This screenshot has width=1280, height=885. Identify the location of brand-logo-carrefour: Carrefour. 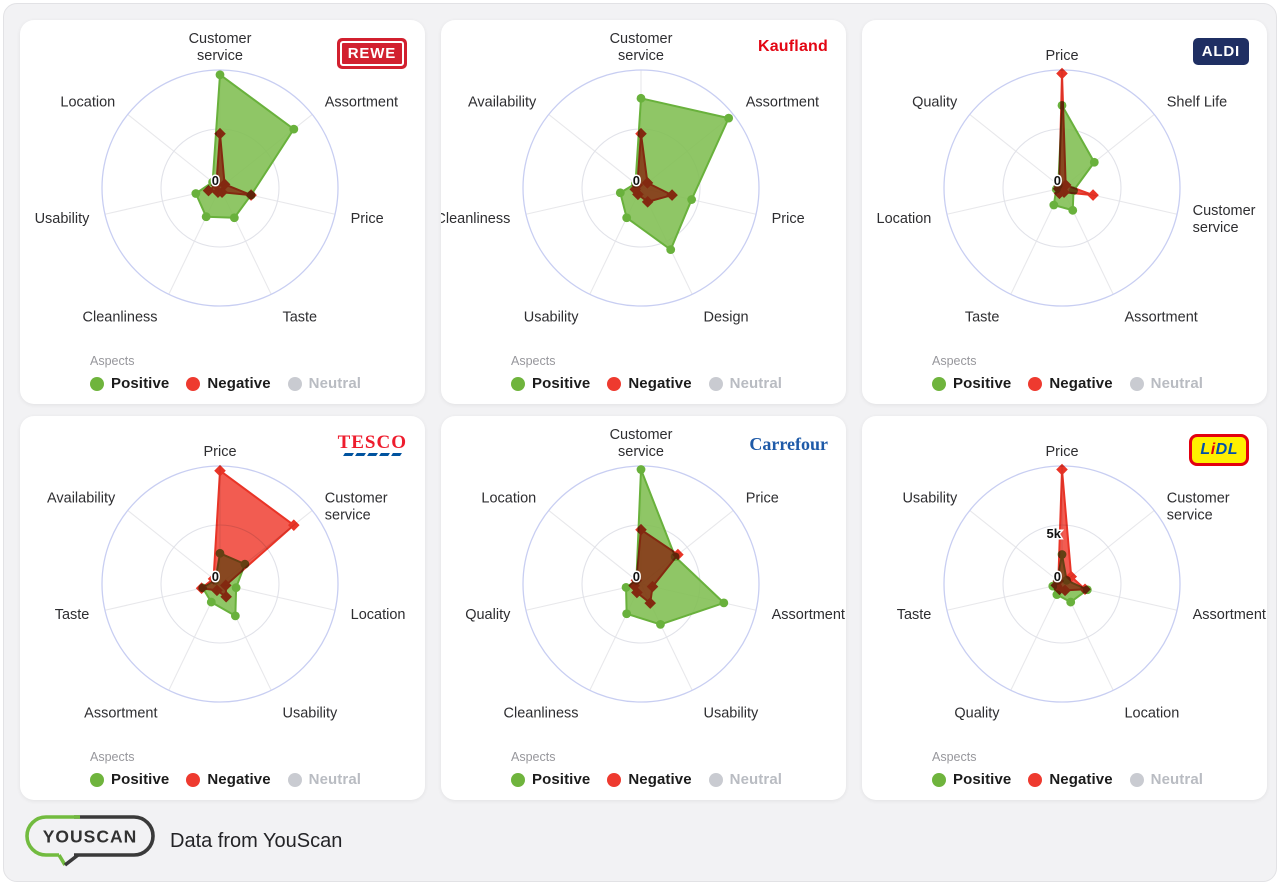
(788, 444).